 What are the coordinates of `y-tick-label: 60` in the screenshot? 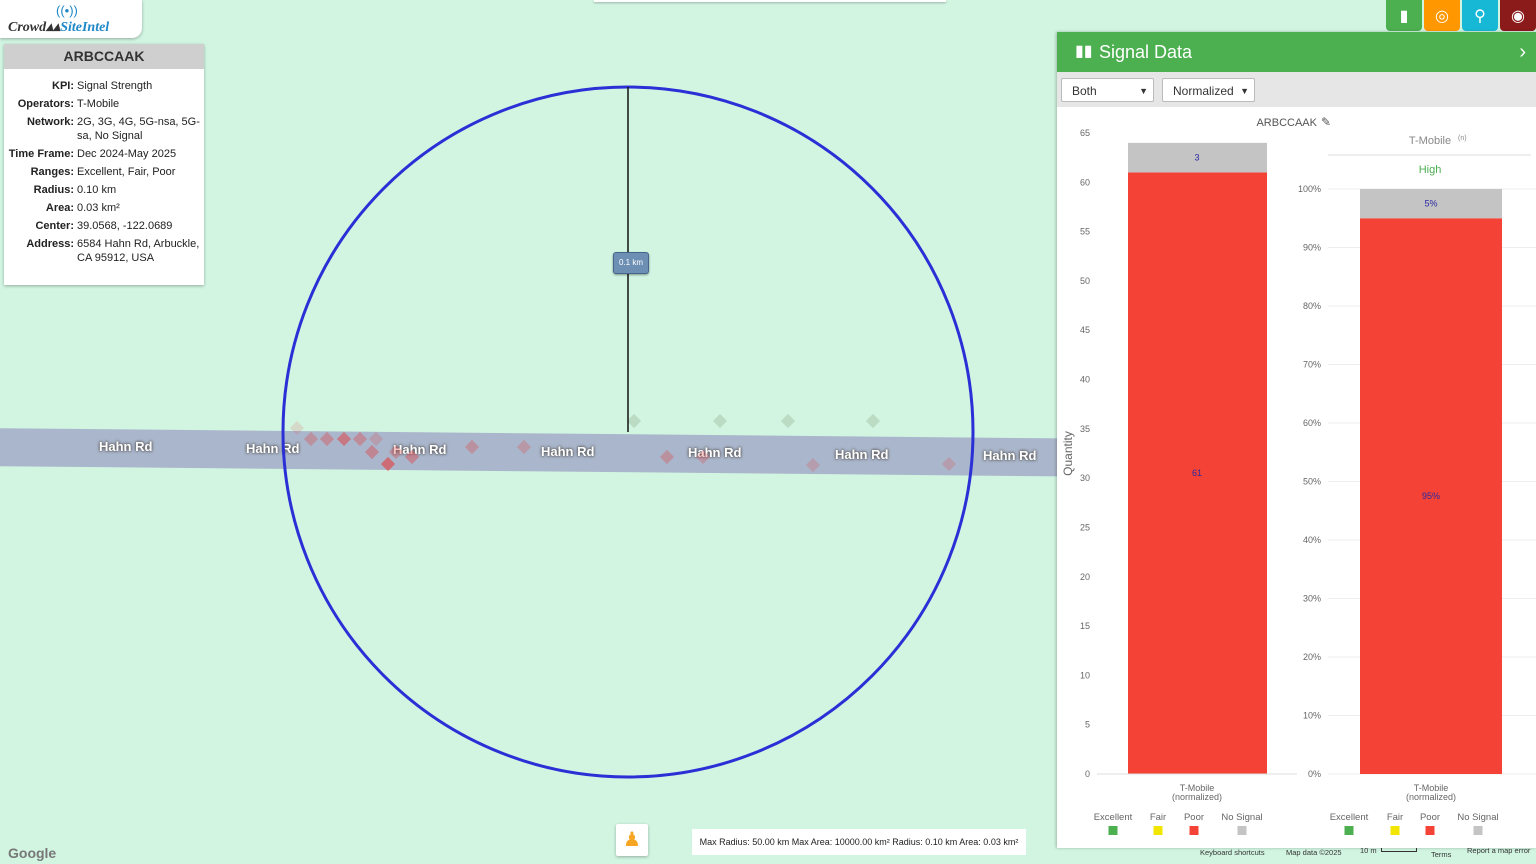 It's located at (1085, 182).